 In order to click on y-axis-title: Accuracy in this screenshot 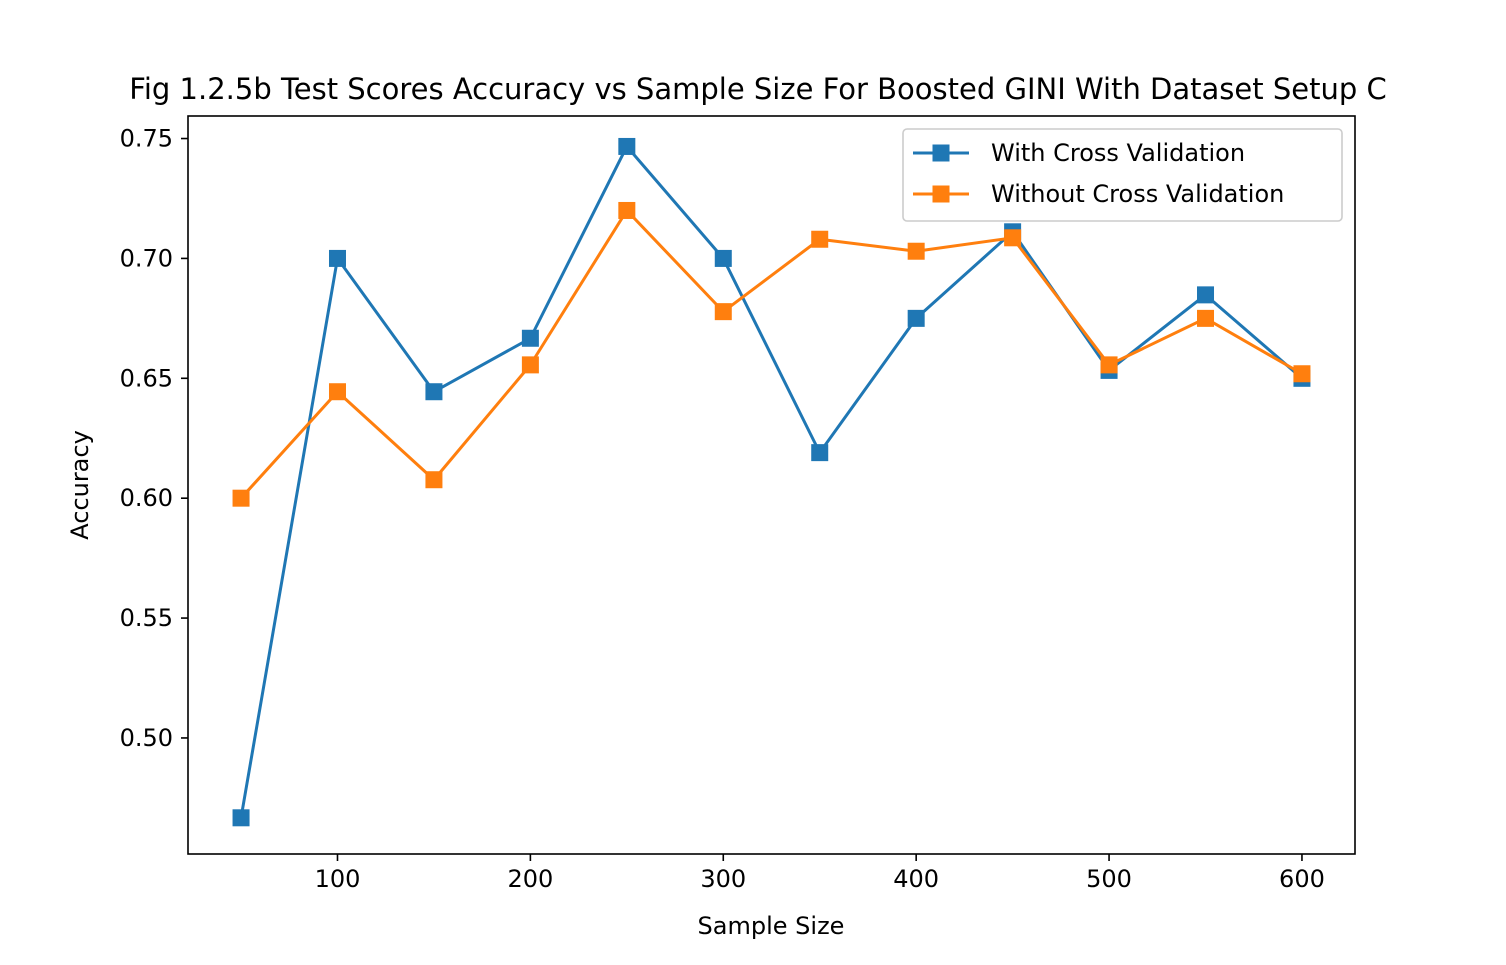, I will do `click(80, 485)`.